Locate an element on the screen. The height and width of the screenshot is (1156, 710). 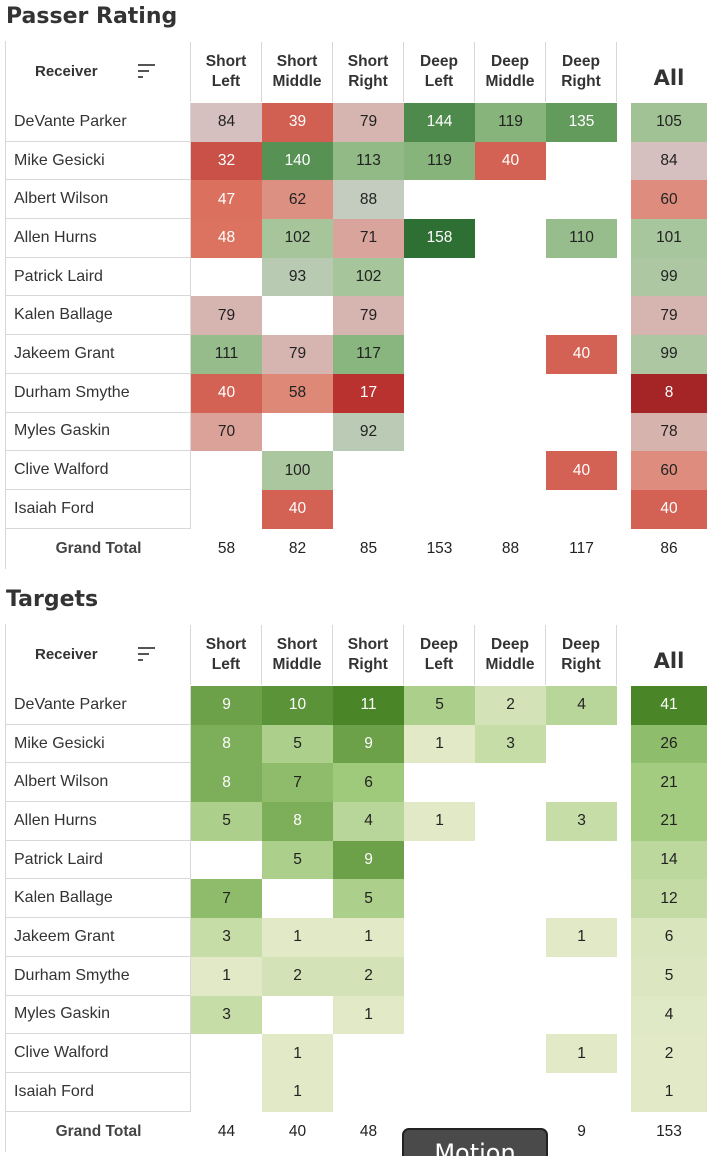
motion-button: Motion is located at coordinates (475, 1142).